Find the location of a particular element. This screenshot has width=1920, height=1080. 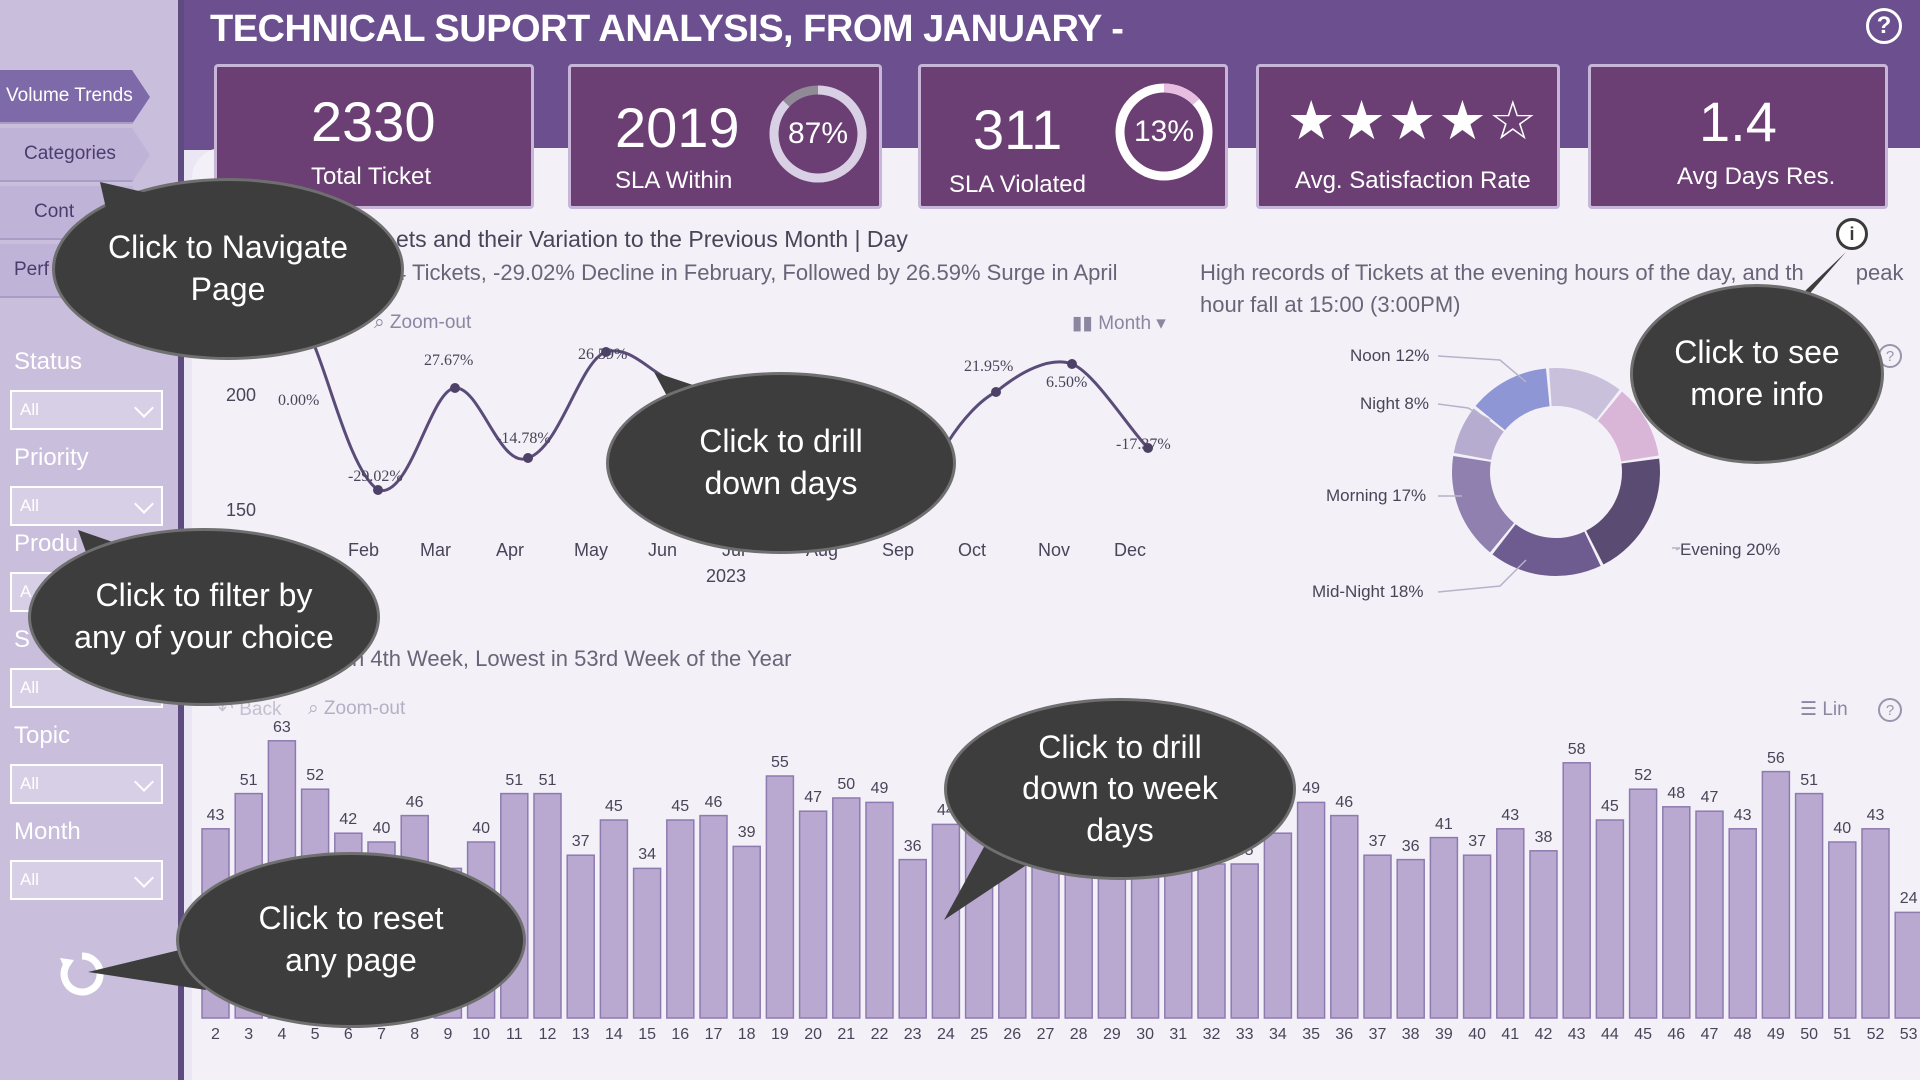

weekly-zoom-out: ⌕ Zoom-out is located at coordinates (356, 709).